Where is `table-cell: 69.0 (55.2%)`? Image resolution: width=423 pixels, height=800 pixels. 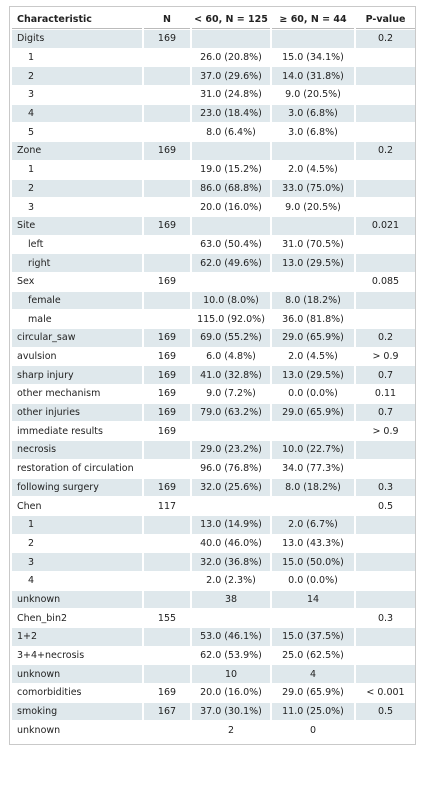 table-cell: 69.0 (55.2%) is located at coordinates (231, 338).